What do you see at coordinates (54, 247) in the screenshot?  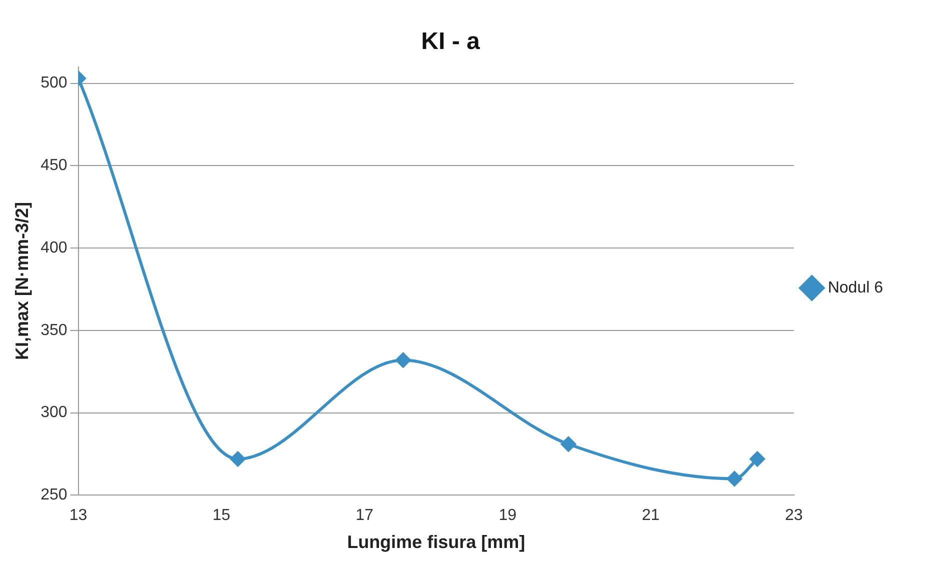 I see `y-tick-label: 400` at bounding box center [54, 247].